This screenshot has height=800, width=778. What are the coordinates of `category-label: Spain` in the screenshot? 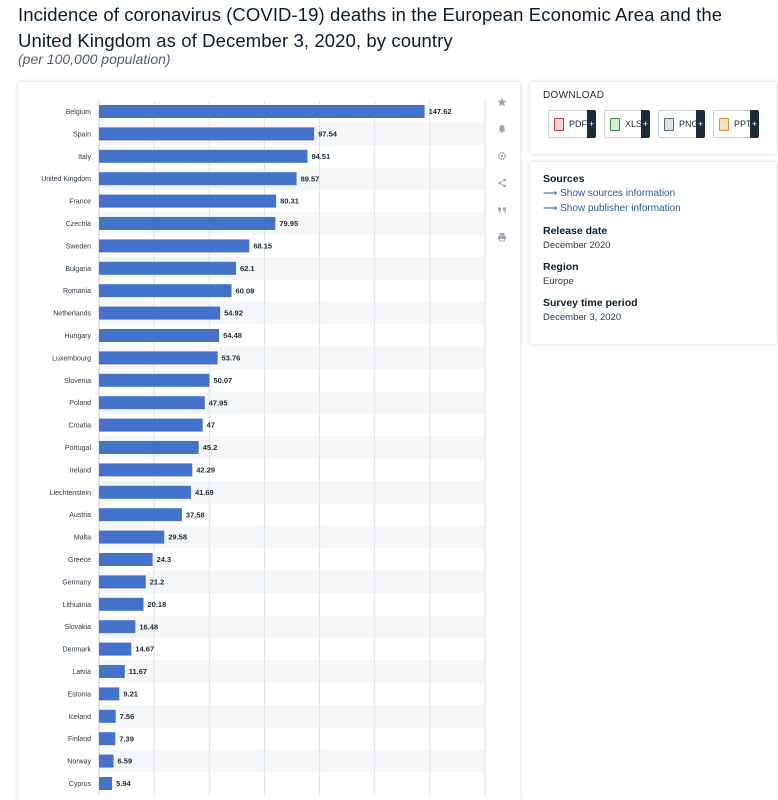 It's located at (82, 134).